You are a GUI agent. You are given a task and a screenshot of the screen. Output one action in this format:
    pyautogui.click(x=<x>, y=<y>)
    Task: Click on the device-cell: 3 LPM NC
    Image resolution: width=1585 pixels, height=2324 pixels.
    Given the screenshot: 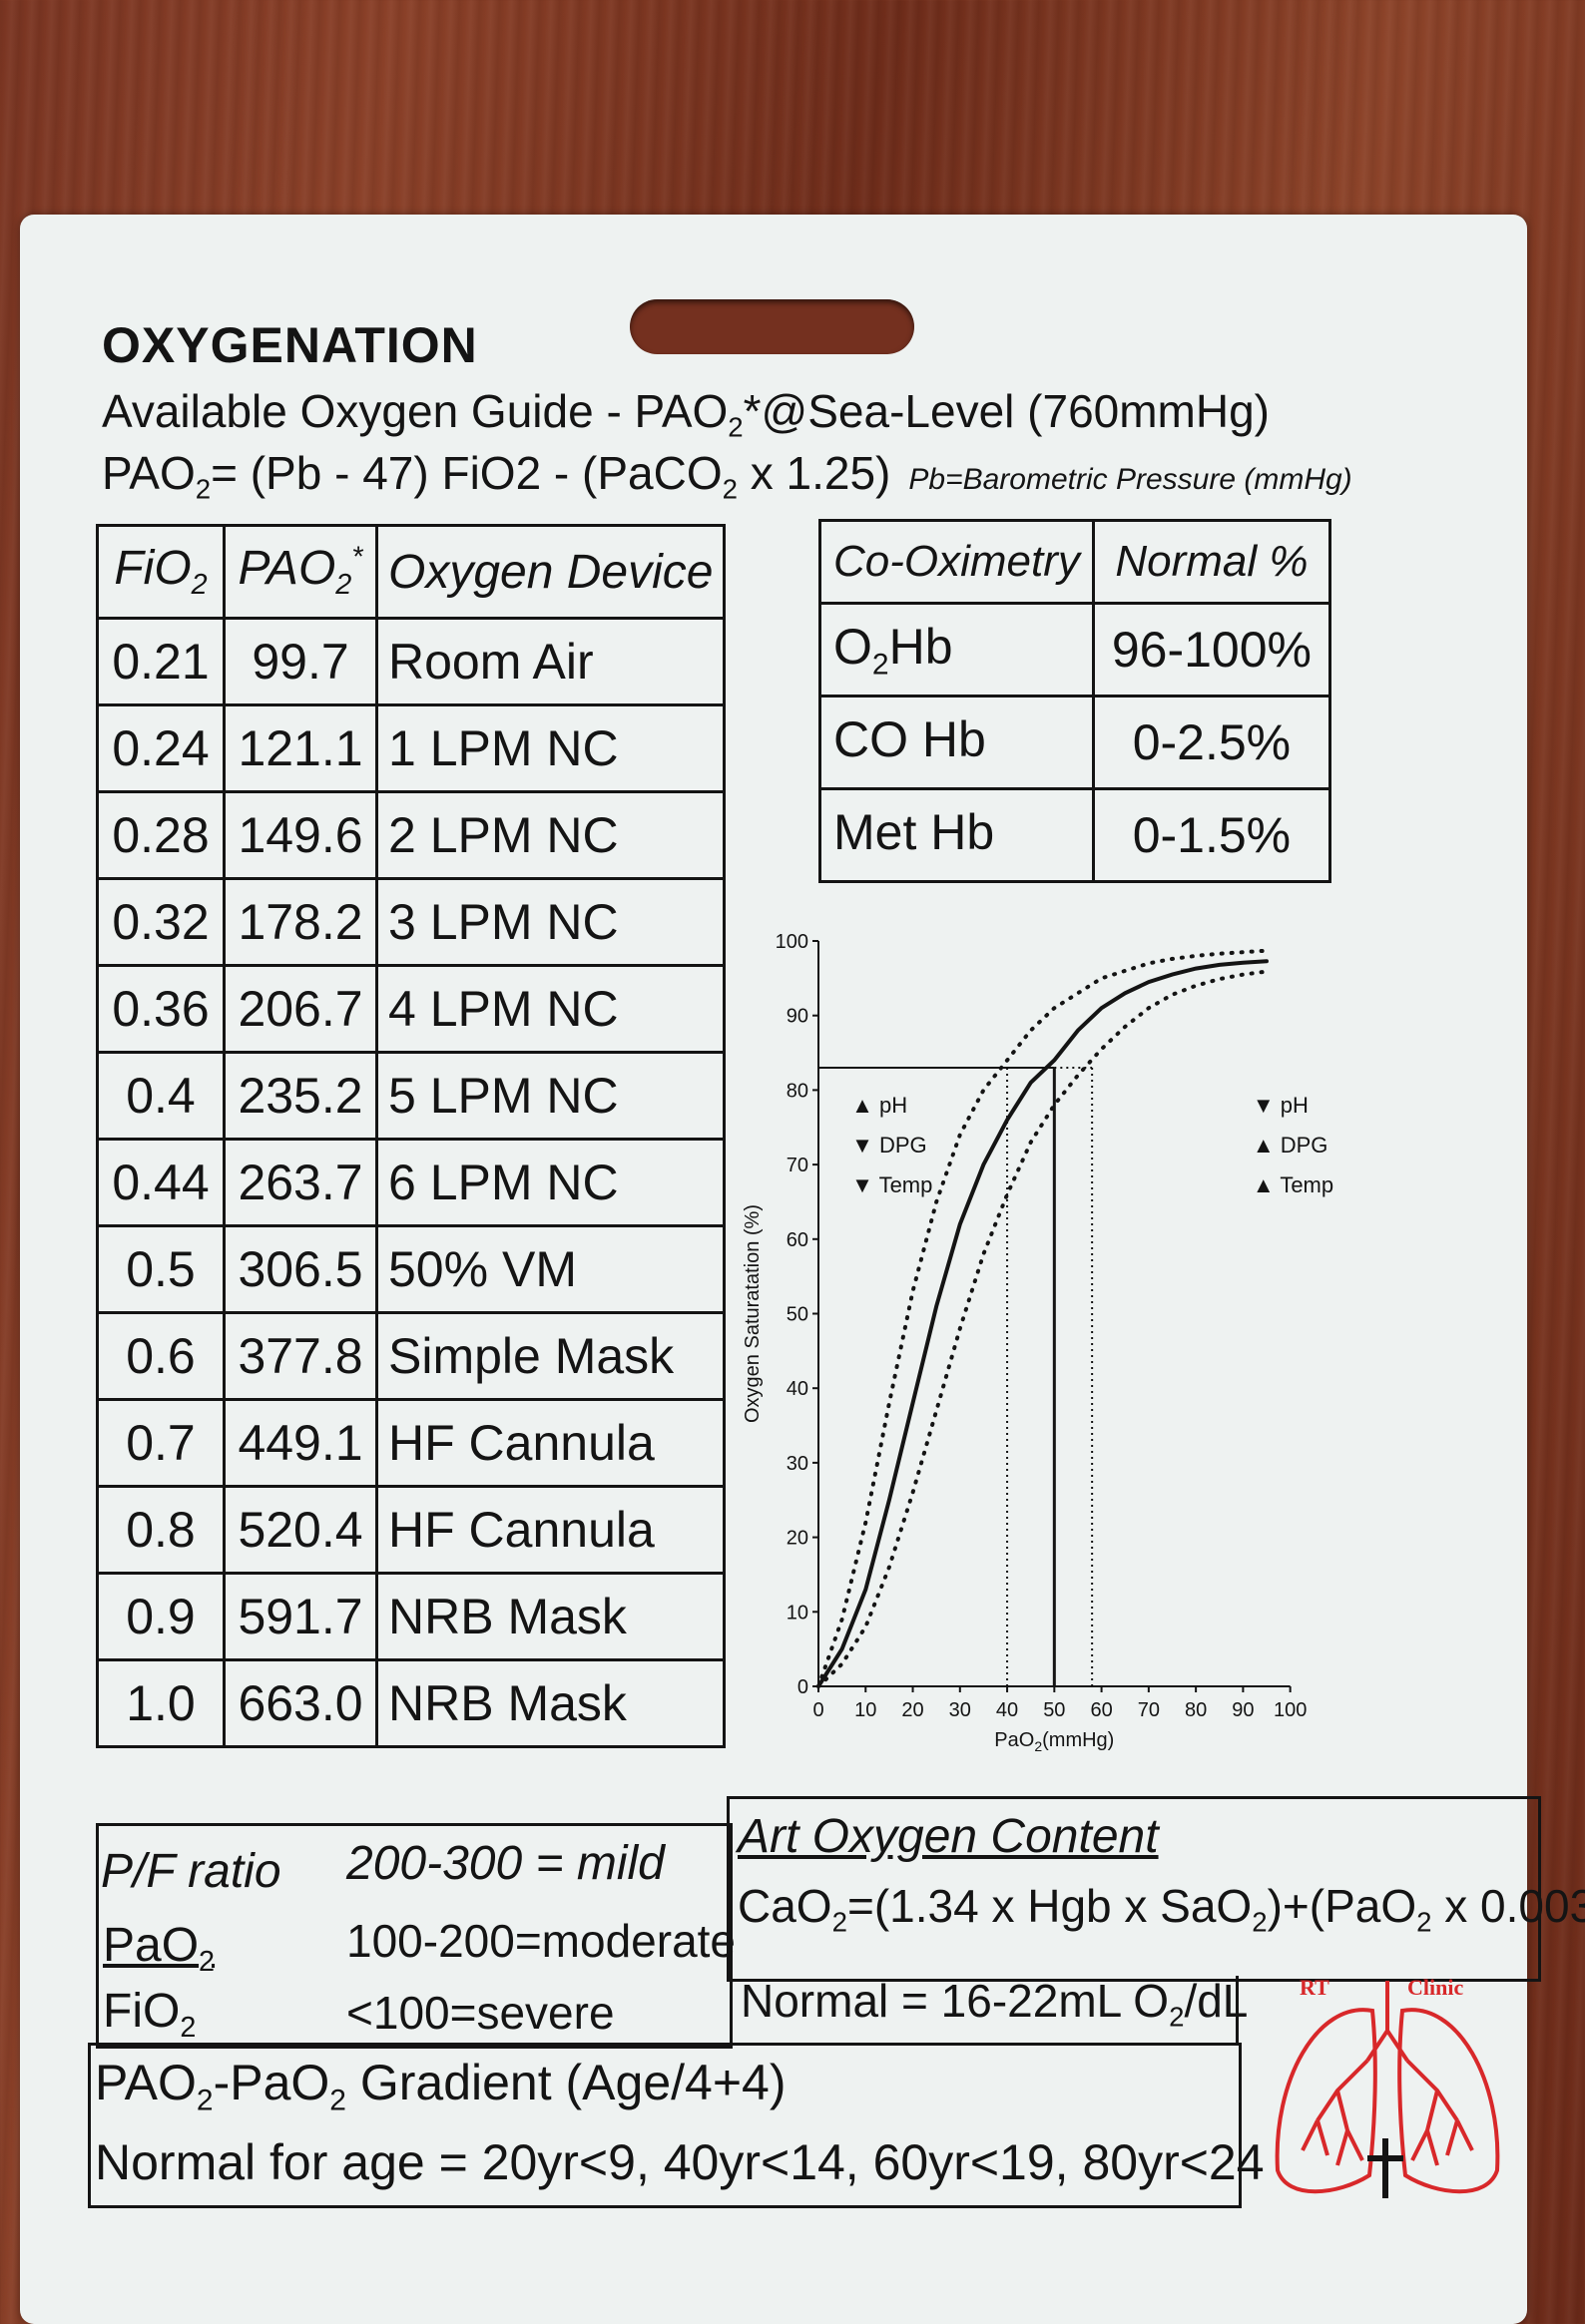 What is the action you would take?
    pyautogui.click(x=550, y=922)
    